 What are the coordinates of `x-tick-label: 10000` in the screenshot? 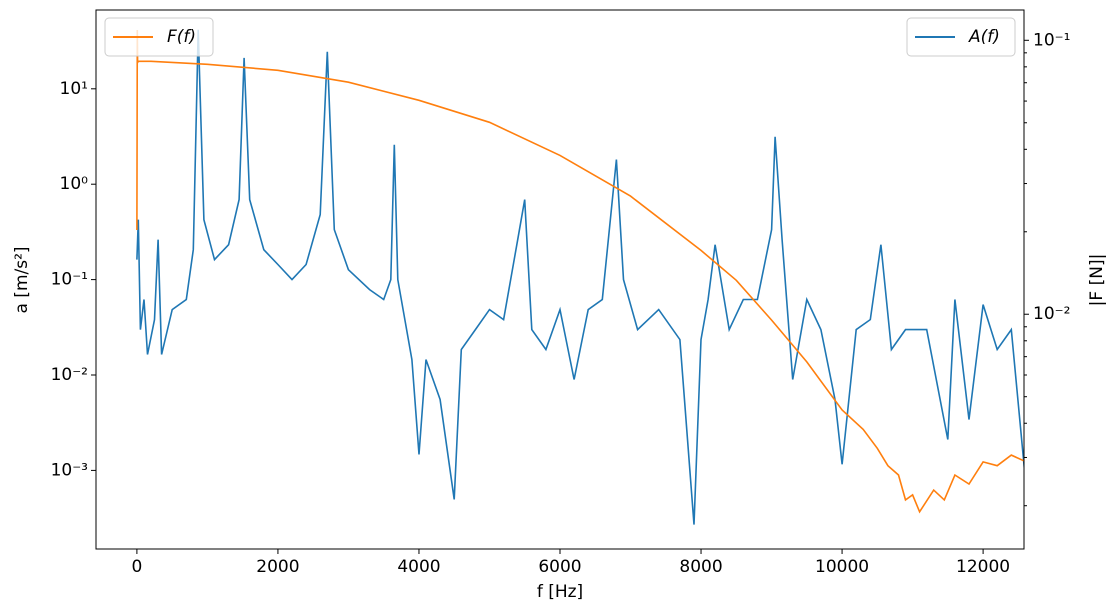 It's located at (842, 567).